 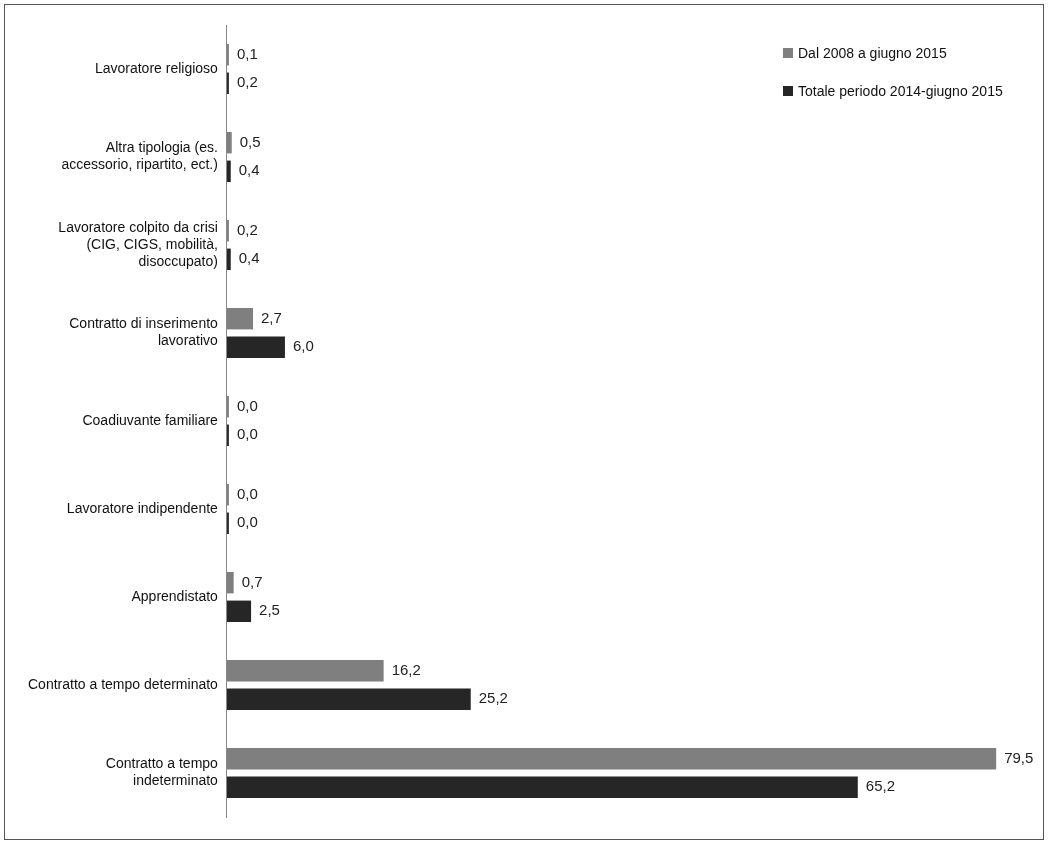 What do you see at coordinates (1019, 757) in the screenshot?
I see `data-label: 79,5` at bounding box center [1019, 757].